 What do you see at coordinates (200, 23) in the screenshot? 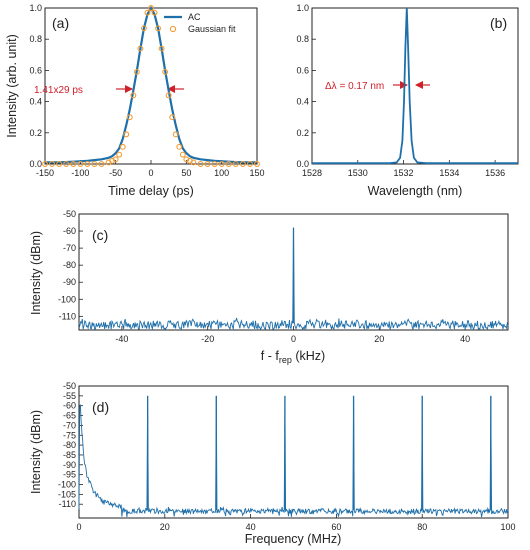
I see `panel-a-legend: AC Gaussian fit` at bounding box center [200, 23].